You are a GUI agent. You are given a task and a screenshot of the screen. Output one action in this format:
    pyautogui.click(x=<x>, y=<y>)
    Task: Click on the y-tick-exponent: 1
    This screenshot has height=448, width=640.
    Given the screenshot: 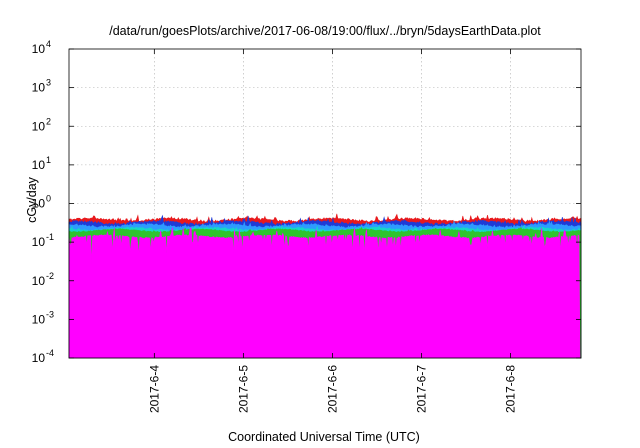 What is the action you would take?
    pyautogui.click(x=48, y=160)
    